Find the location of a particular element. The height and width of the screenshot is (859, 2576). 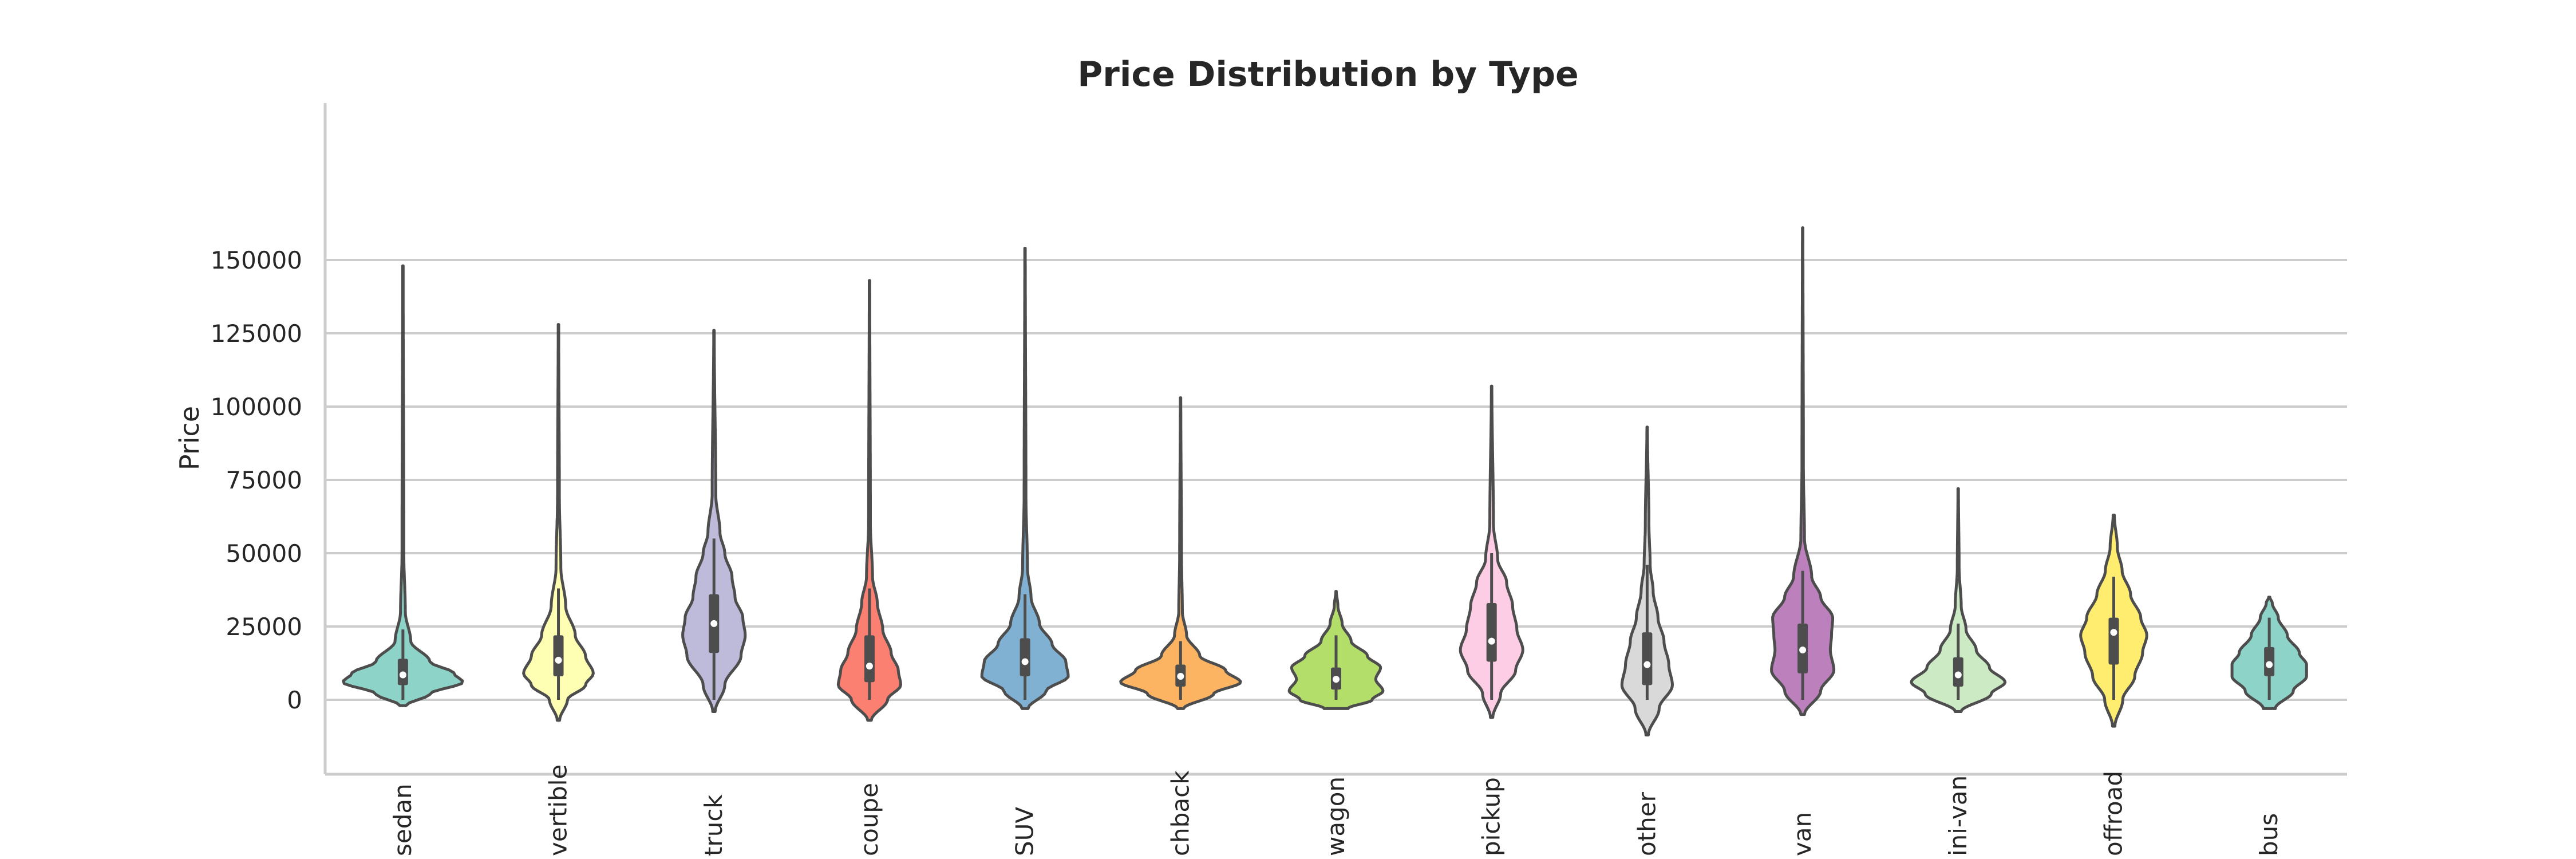

violin-truck is located at coordinates (714, 521).